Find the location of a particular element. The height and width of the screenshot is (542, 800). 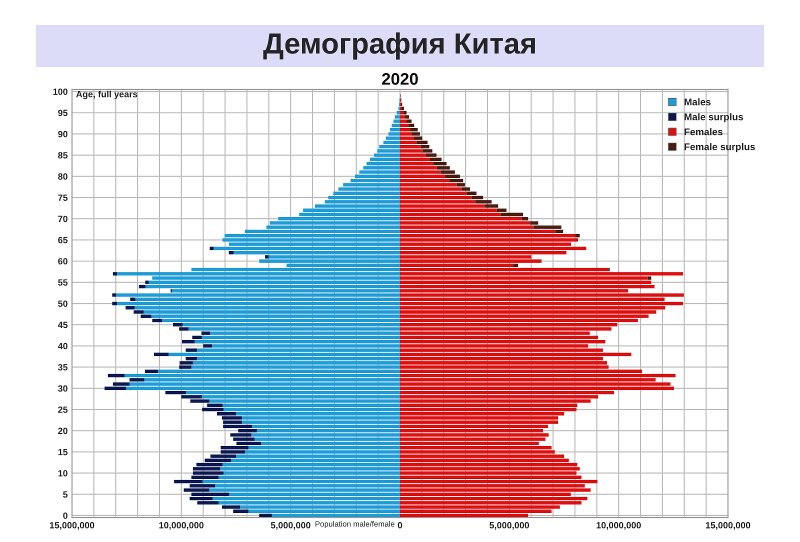

chart-title: Демография Китая is located at coordinates (399, 46).